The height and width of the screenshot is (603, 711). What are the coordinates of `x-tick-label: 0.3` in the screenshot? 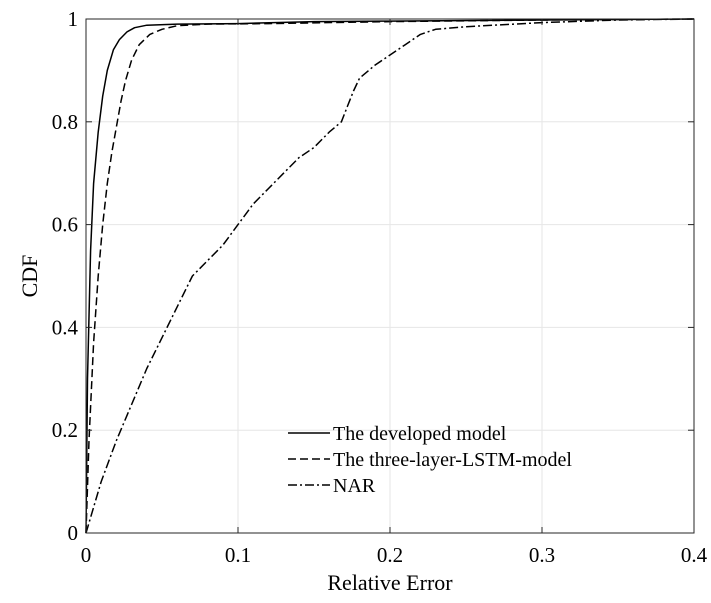 It's located at (542, 555).